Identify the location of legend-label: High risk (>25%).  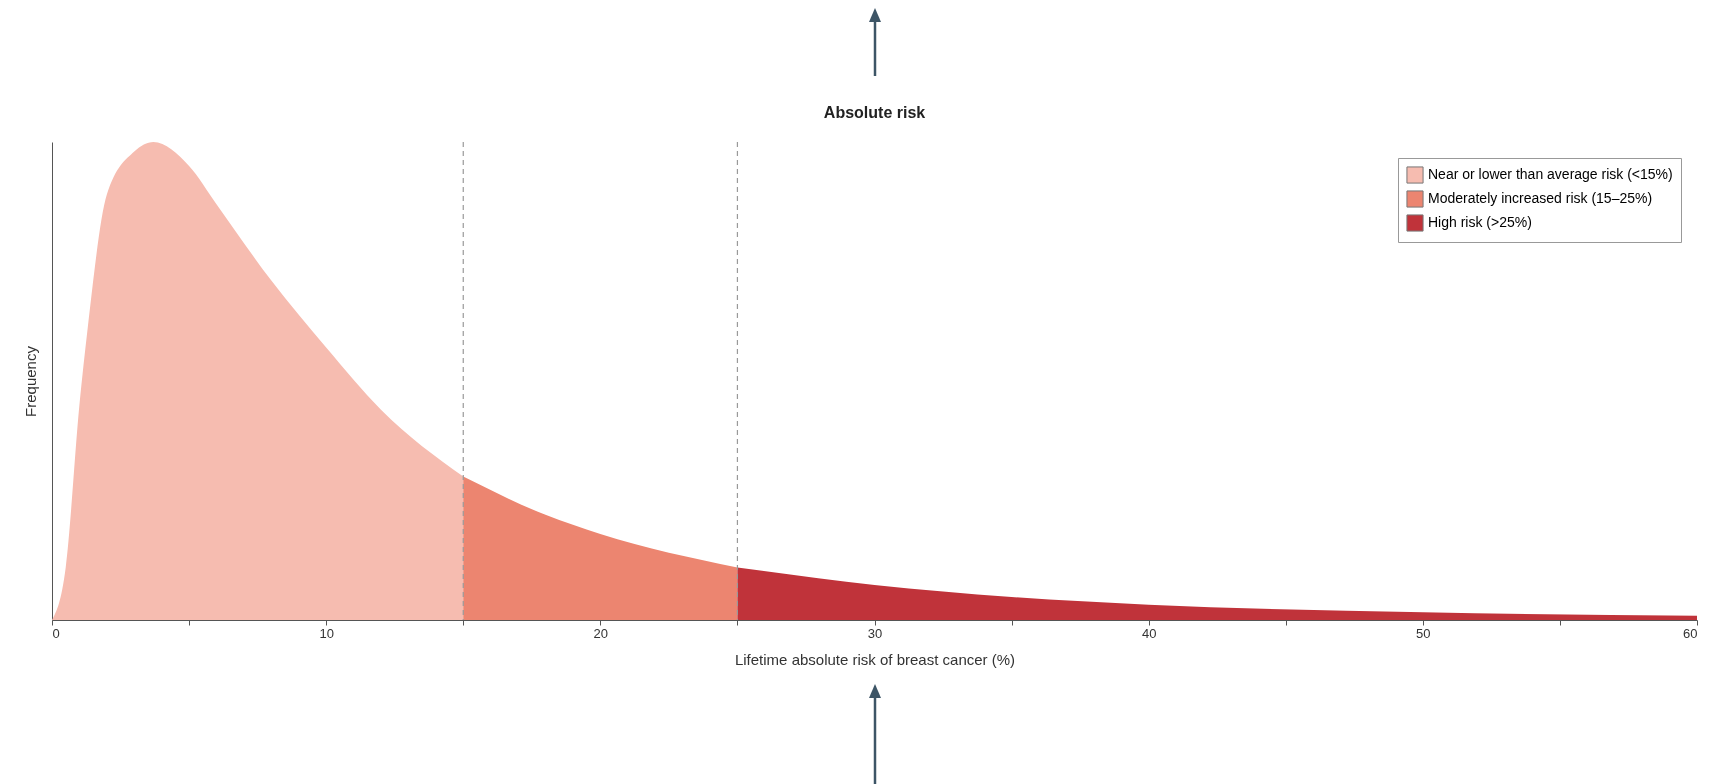
(1480, 222).